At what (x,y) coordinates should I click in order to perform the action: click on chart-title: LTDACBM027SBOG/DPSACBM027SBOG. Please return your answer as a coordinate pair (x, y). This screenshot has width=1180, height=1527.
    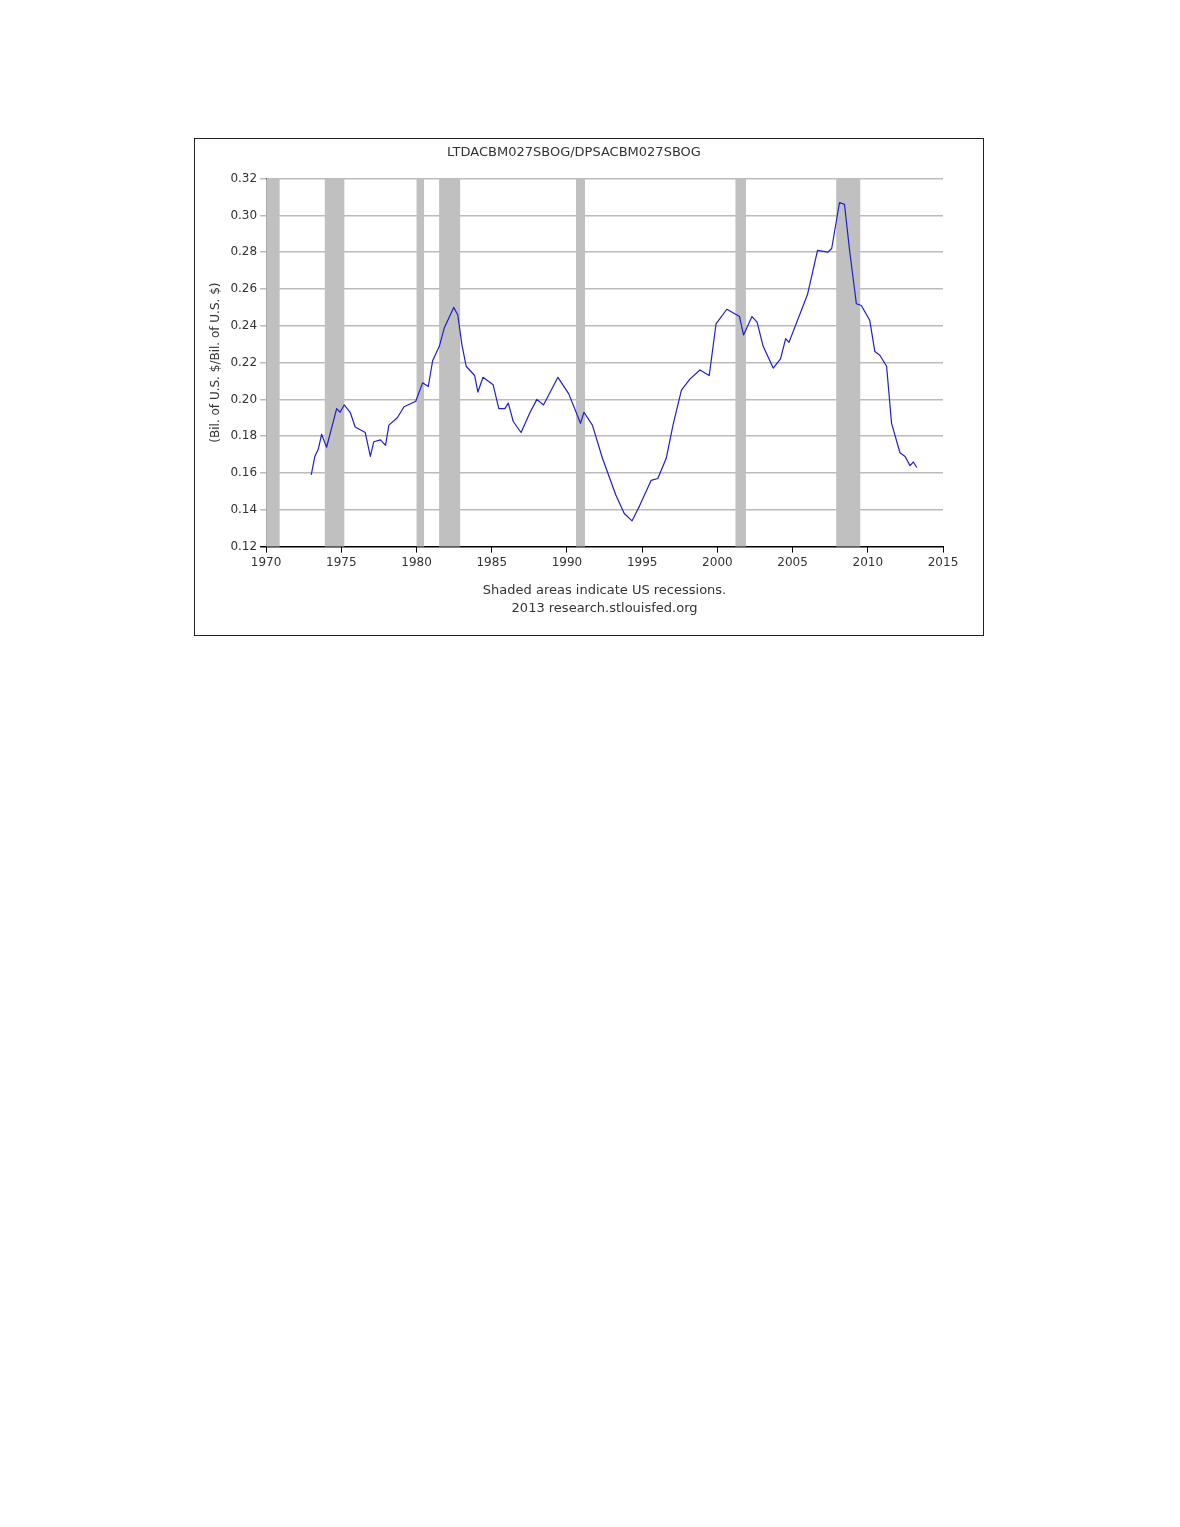
    Looking at the image, I should click on (574, 152).